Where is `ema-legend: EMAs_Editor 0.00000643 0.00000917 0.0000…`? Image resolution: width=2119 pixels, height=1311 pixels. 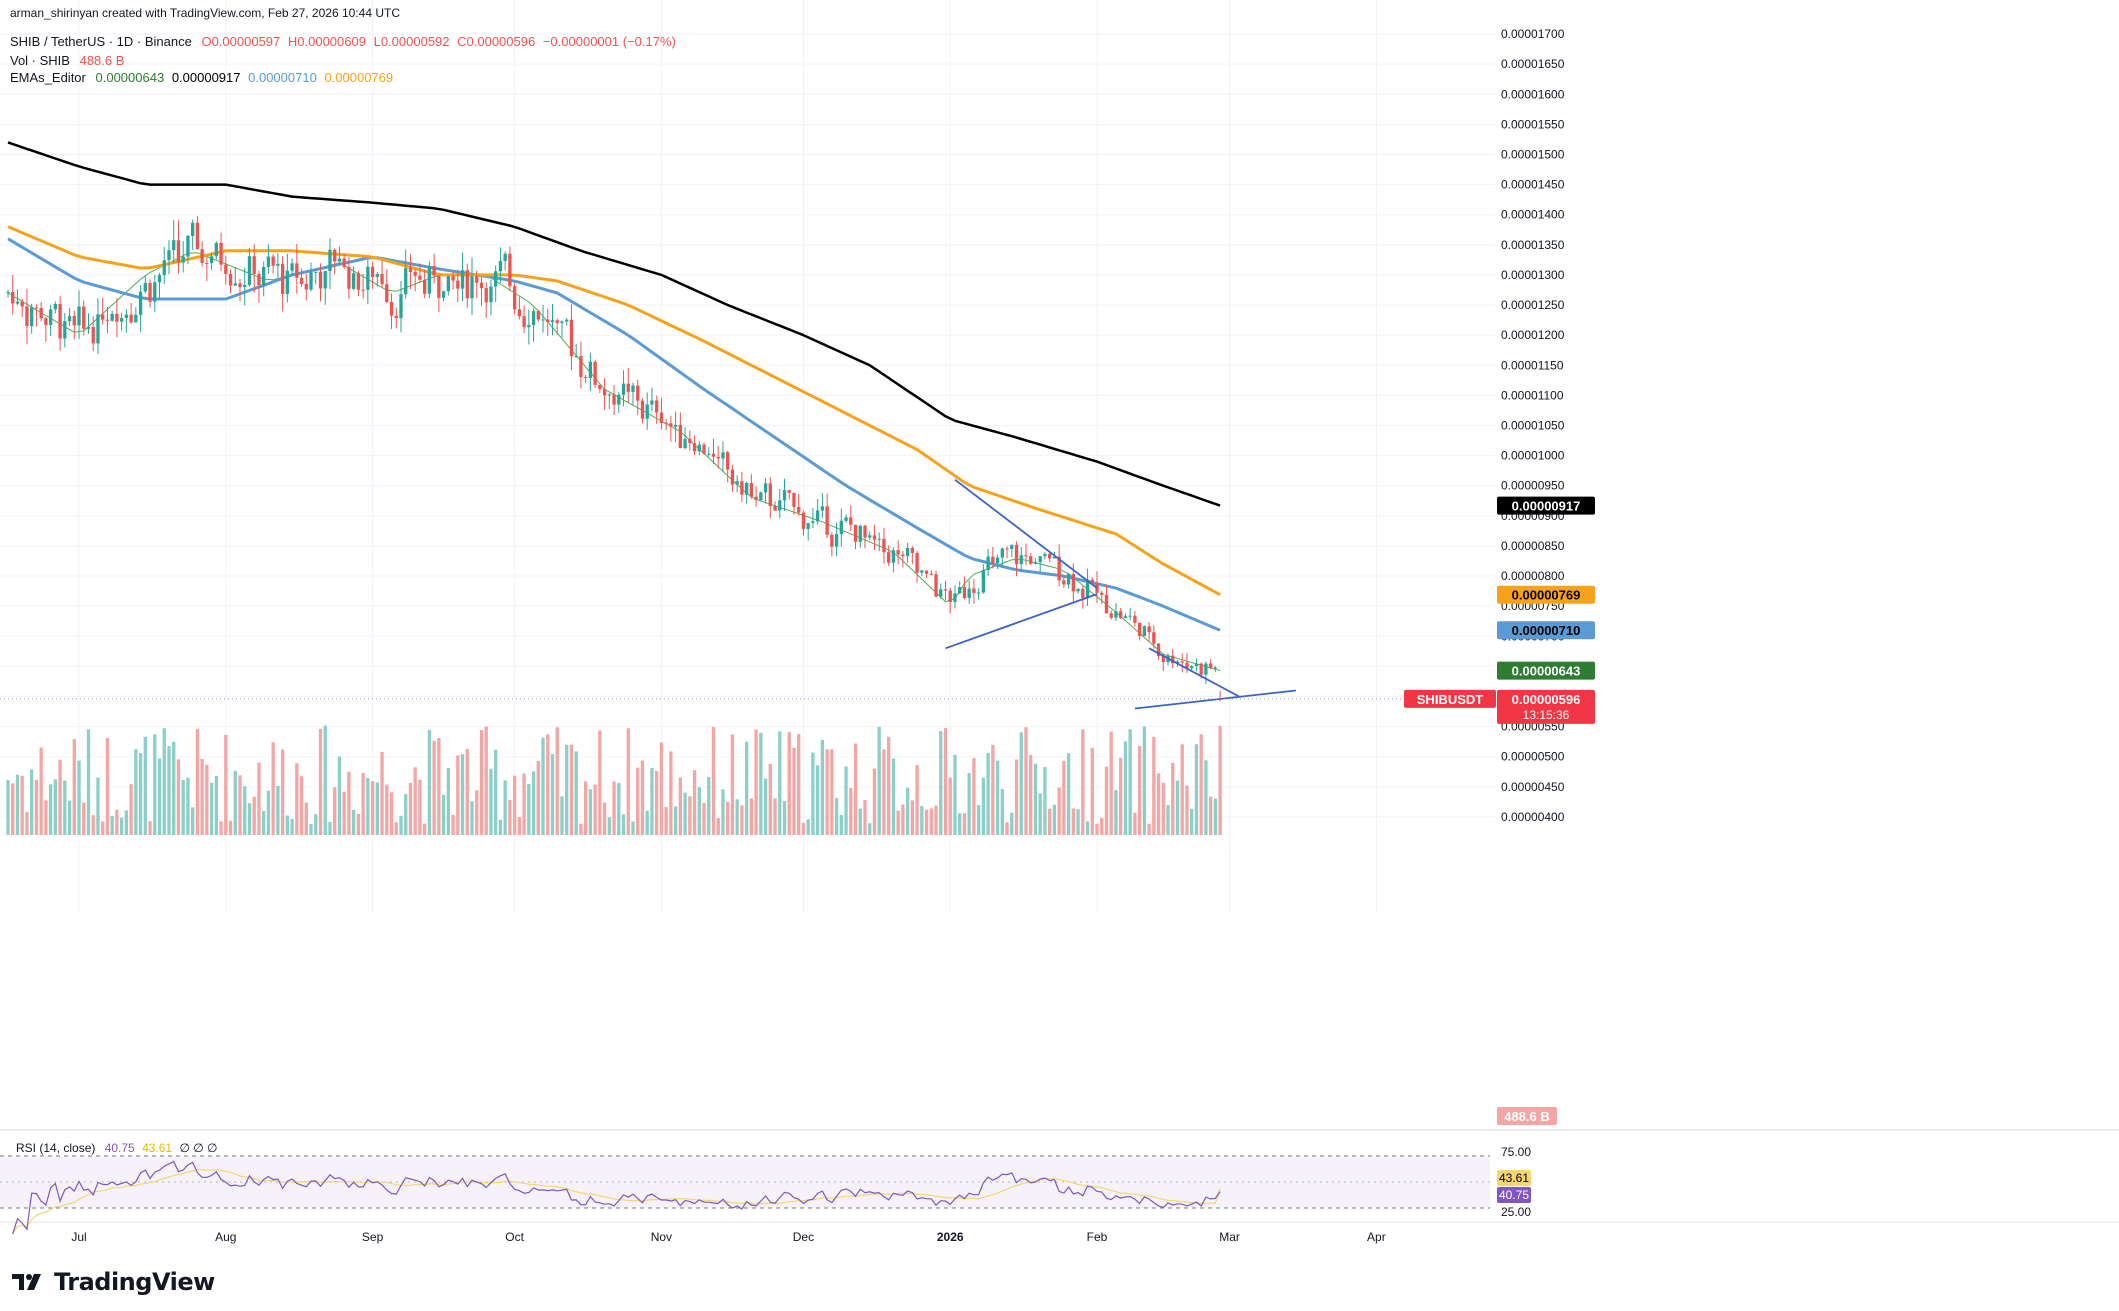 ema-legend: EMAs_Editor 0.00000643 0.00000917 0.0000… is located at coordinates (201, 77).